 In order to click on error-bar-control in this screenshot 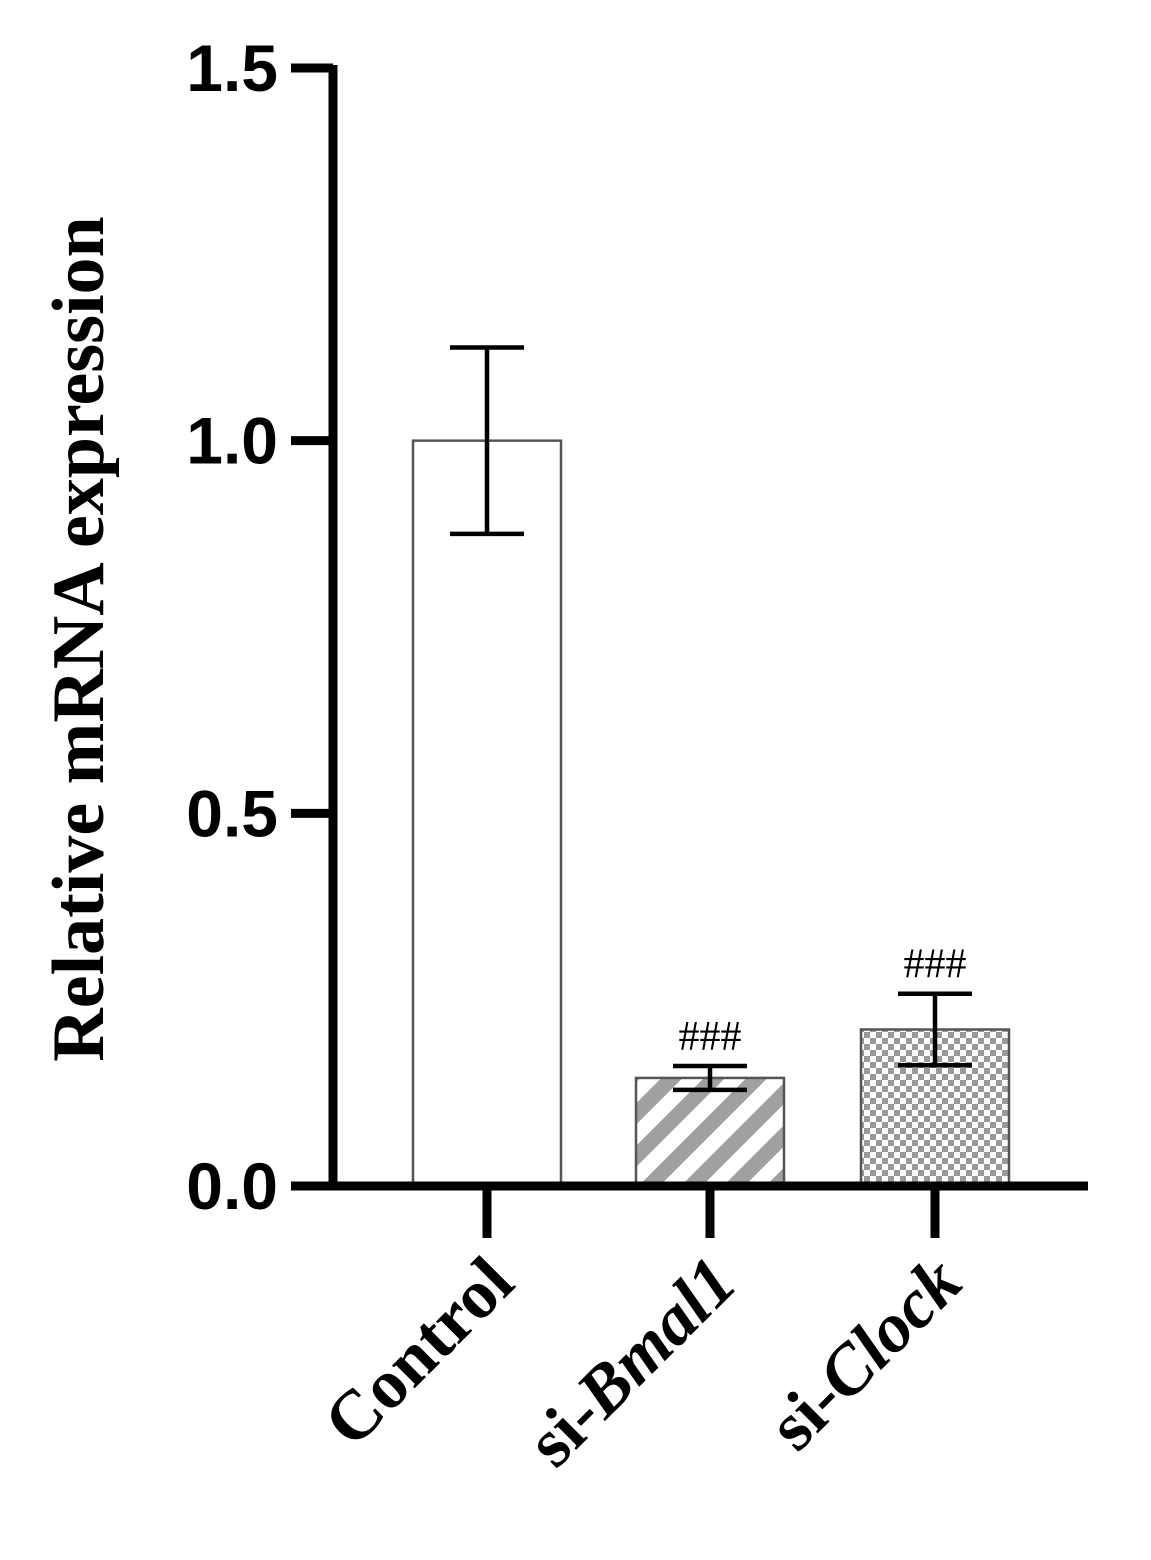, I will do `click(487, 441)`.